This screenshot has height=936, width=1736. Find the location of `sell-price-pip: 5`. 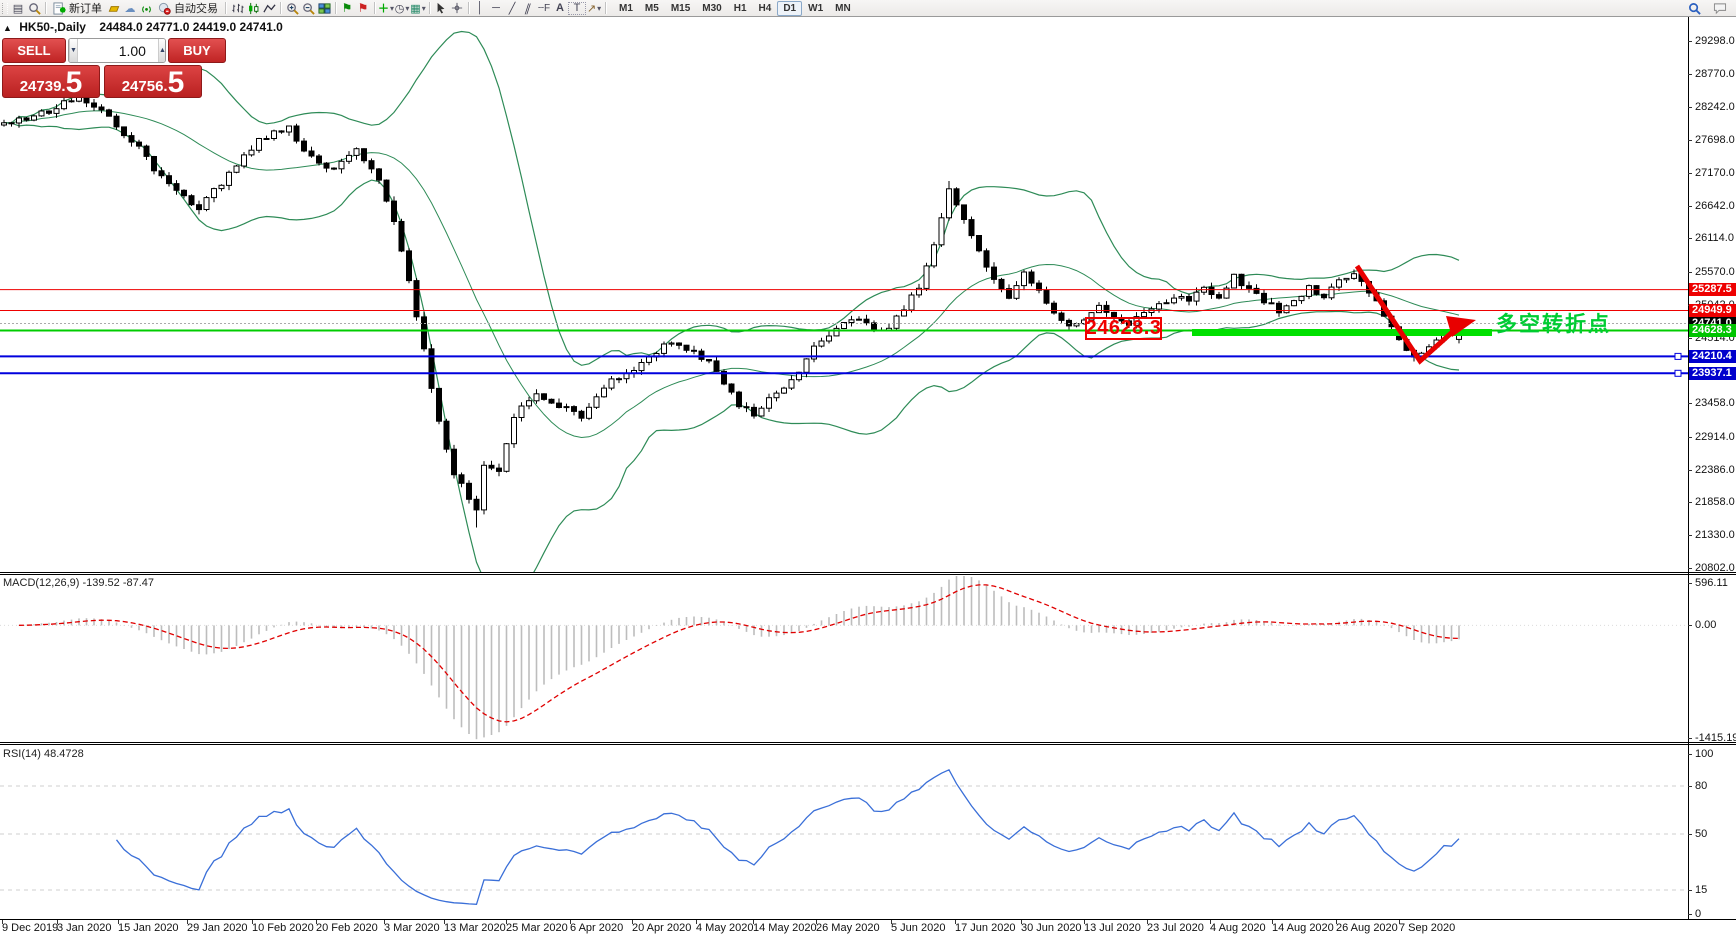

sell-price-pip: 5 is located at coordinates (74, 82).